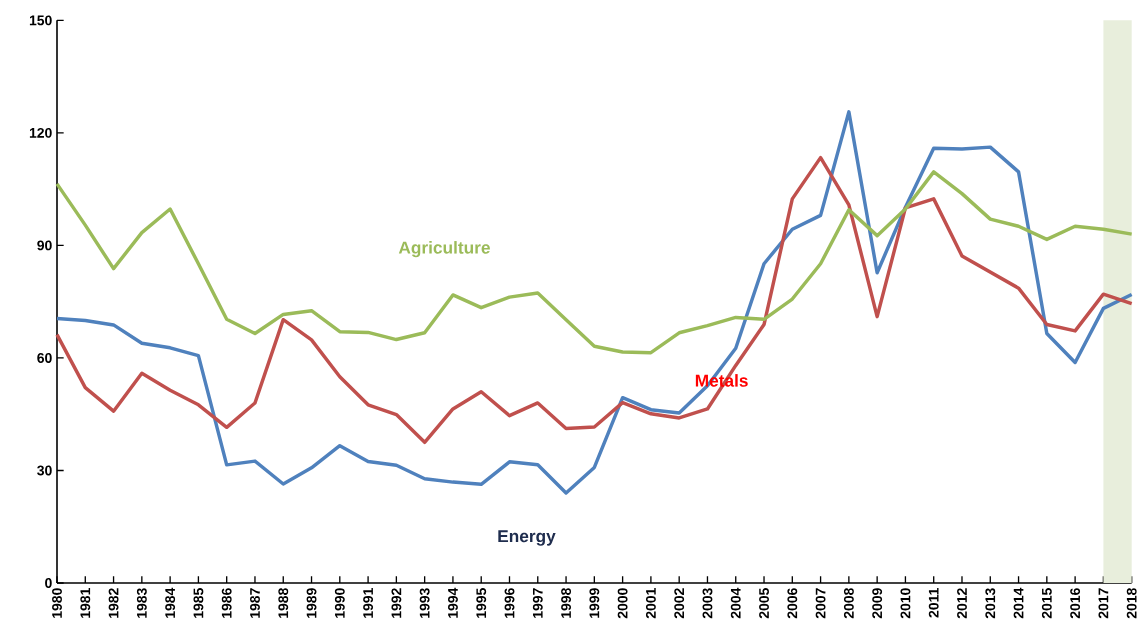  What do you see at coordinates (1103, 603) in the screenshot?
I see `x-tick-label: 2017` at bounding box center [1103, 603].